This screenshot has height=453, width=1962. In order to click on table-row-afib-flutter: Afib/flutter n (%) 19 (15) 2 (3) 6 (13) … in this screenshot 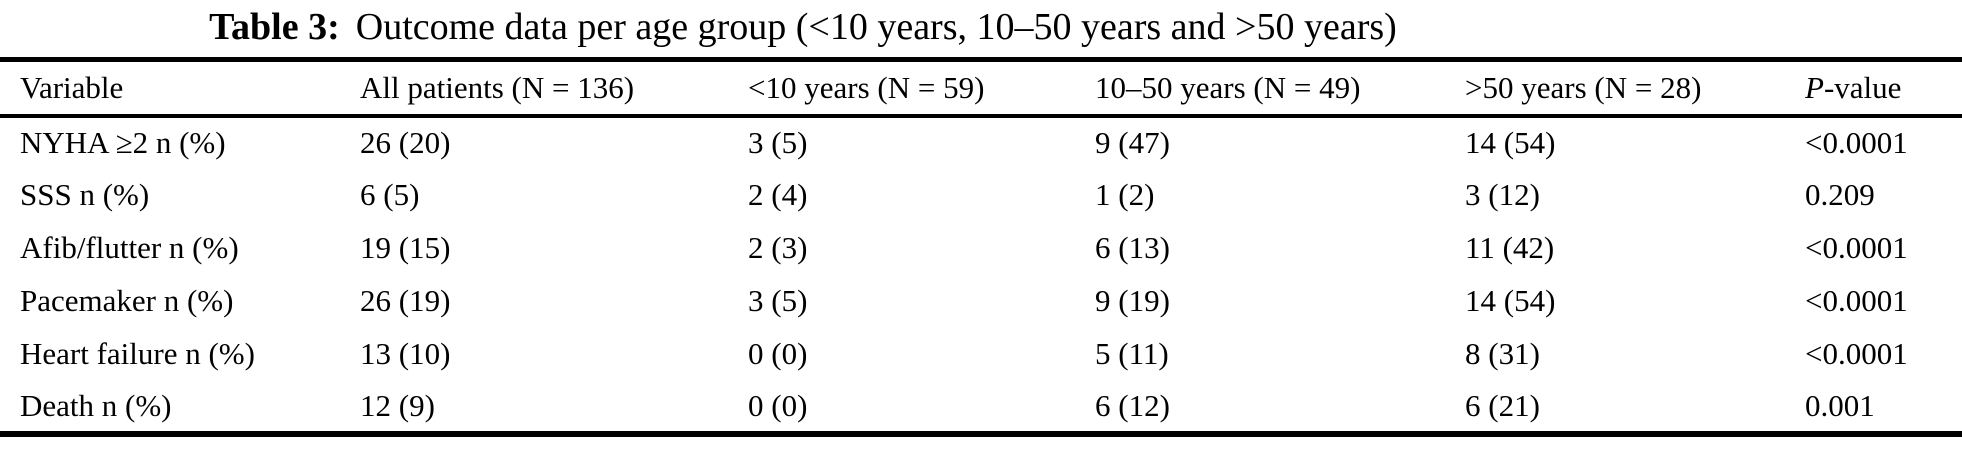, I will do `click(981, 248)`.